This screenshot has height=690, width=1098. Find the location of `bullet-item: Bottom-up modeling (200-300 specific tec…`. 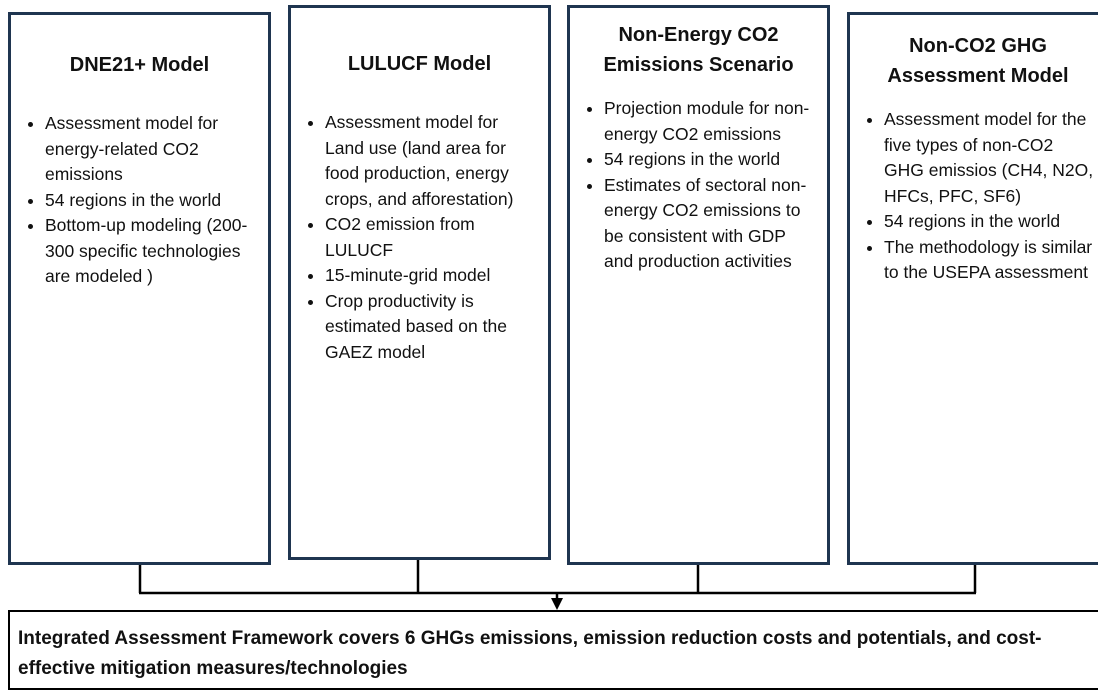

bullet-item: Bottom-up modeling (200-300 specific tec… is located at coordinates (151, 251).